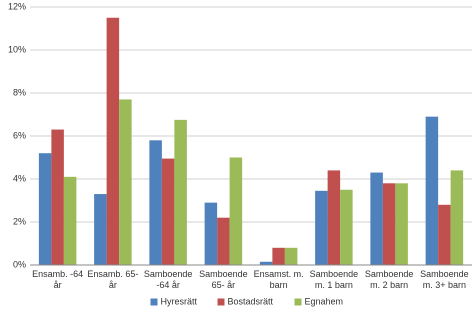  I want to click on x-tick-label: Samboende 65- år, so click(223, 279).